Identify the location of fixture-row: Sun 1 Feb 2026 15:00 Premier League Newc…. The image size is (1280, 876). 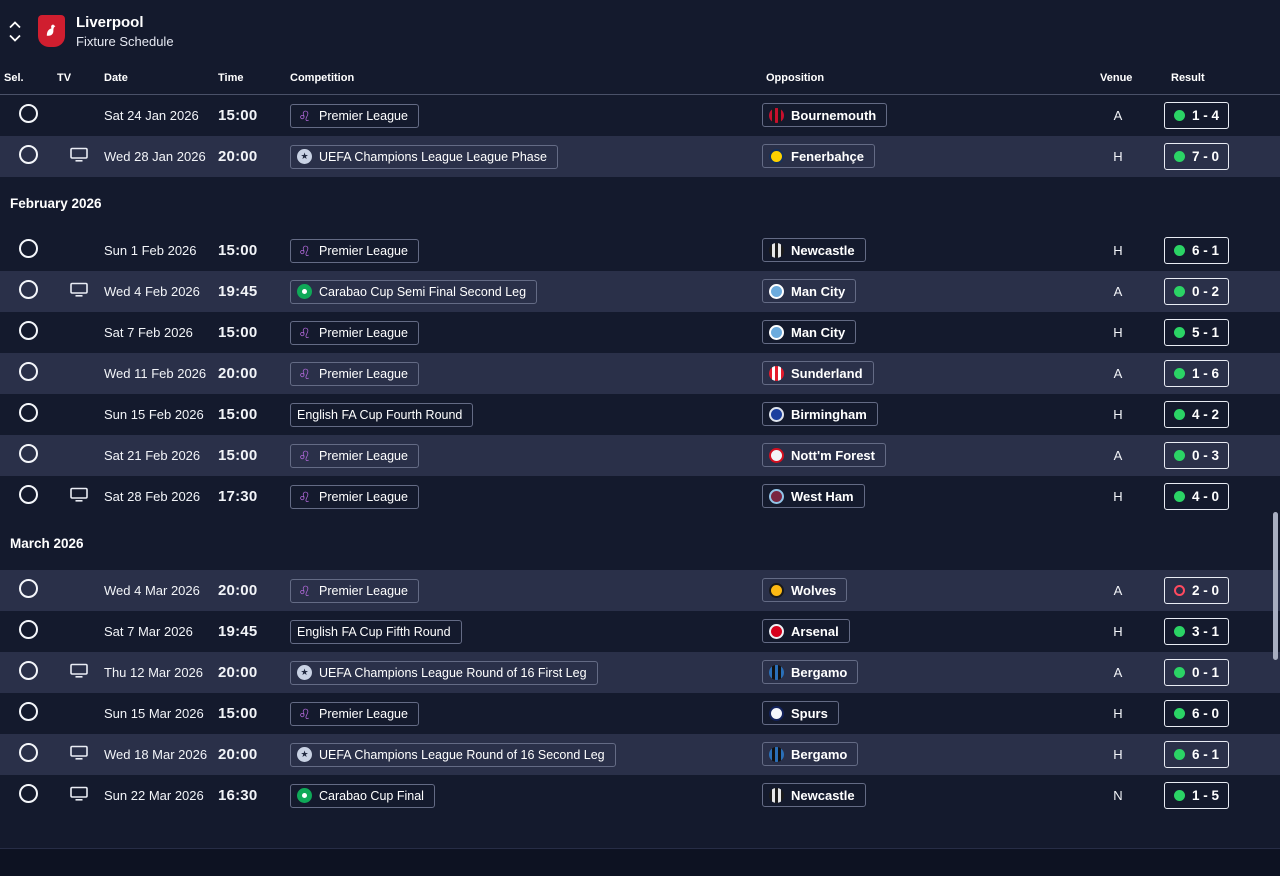
(640, 250).